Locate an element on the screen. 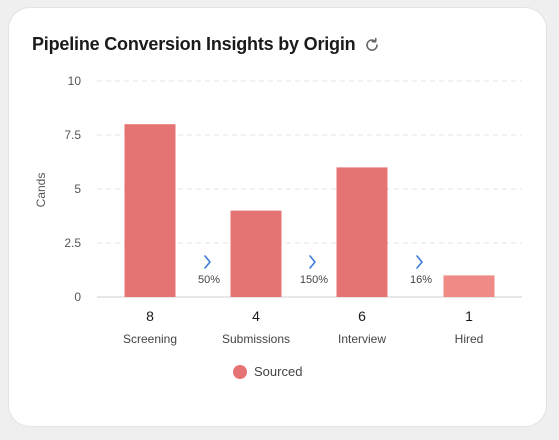 The height and width of the screenshot is (440, 559). legend-swatch is located at coordinates (240, 371).